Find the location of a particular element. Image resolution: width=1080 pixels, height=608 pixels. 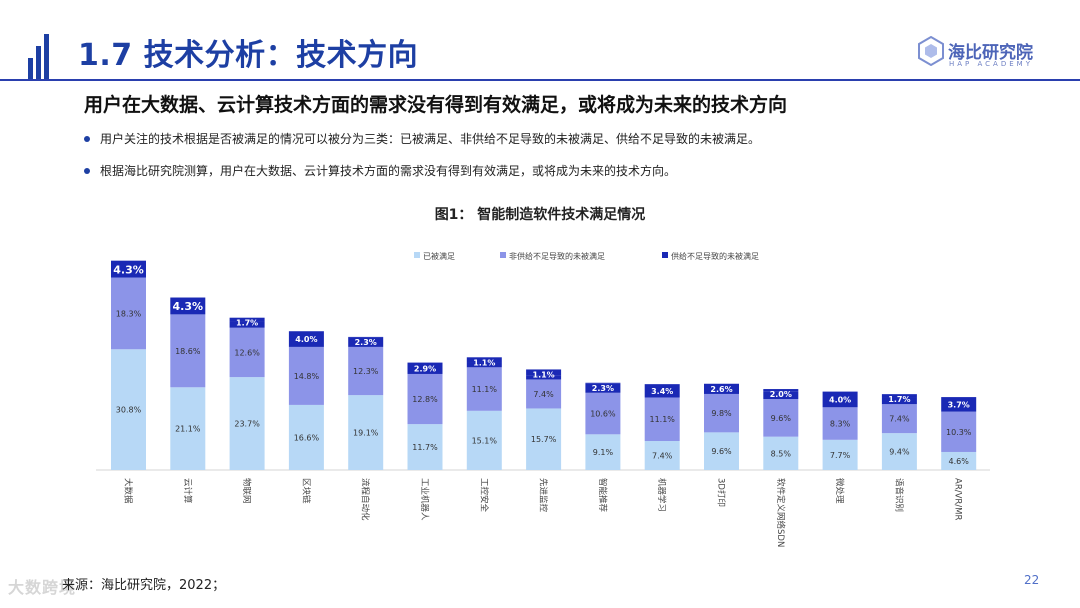

data-label: 12.6% is located at coordinates (247, 352).